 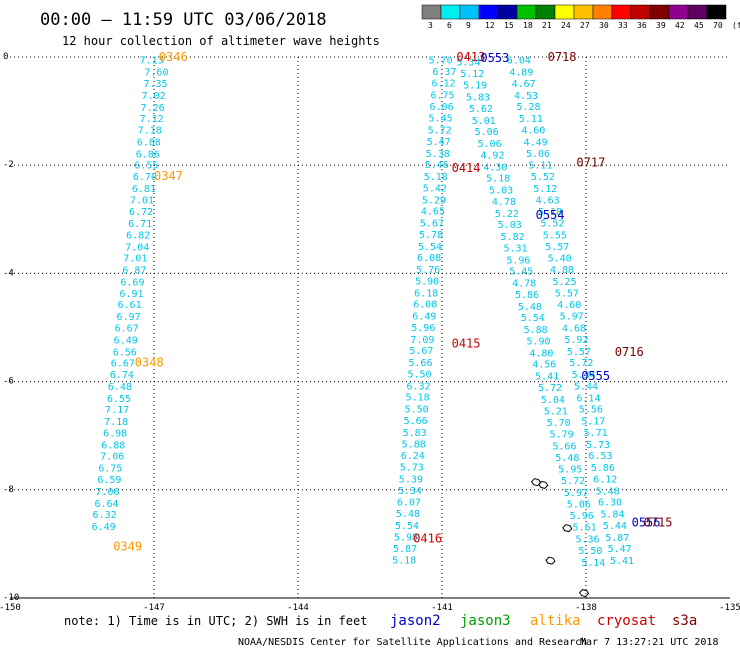 What do you see at coordinates (426, 293) in the screenshot?
I see `wave-height-value: 6.18` at bounding box center [426, 293].